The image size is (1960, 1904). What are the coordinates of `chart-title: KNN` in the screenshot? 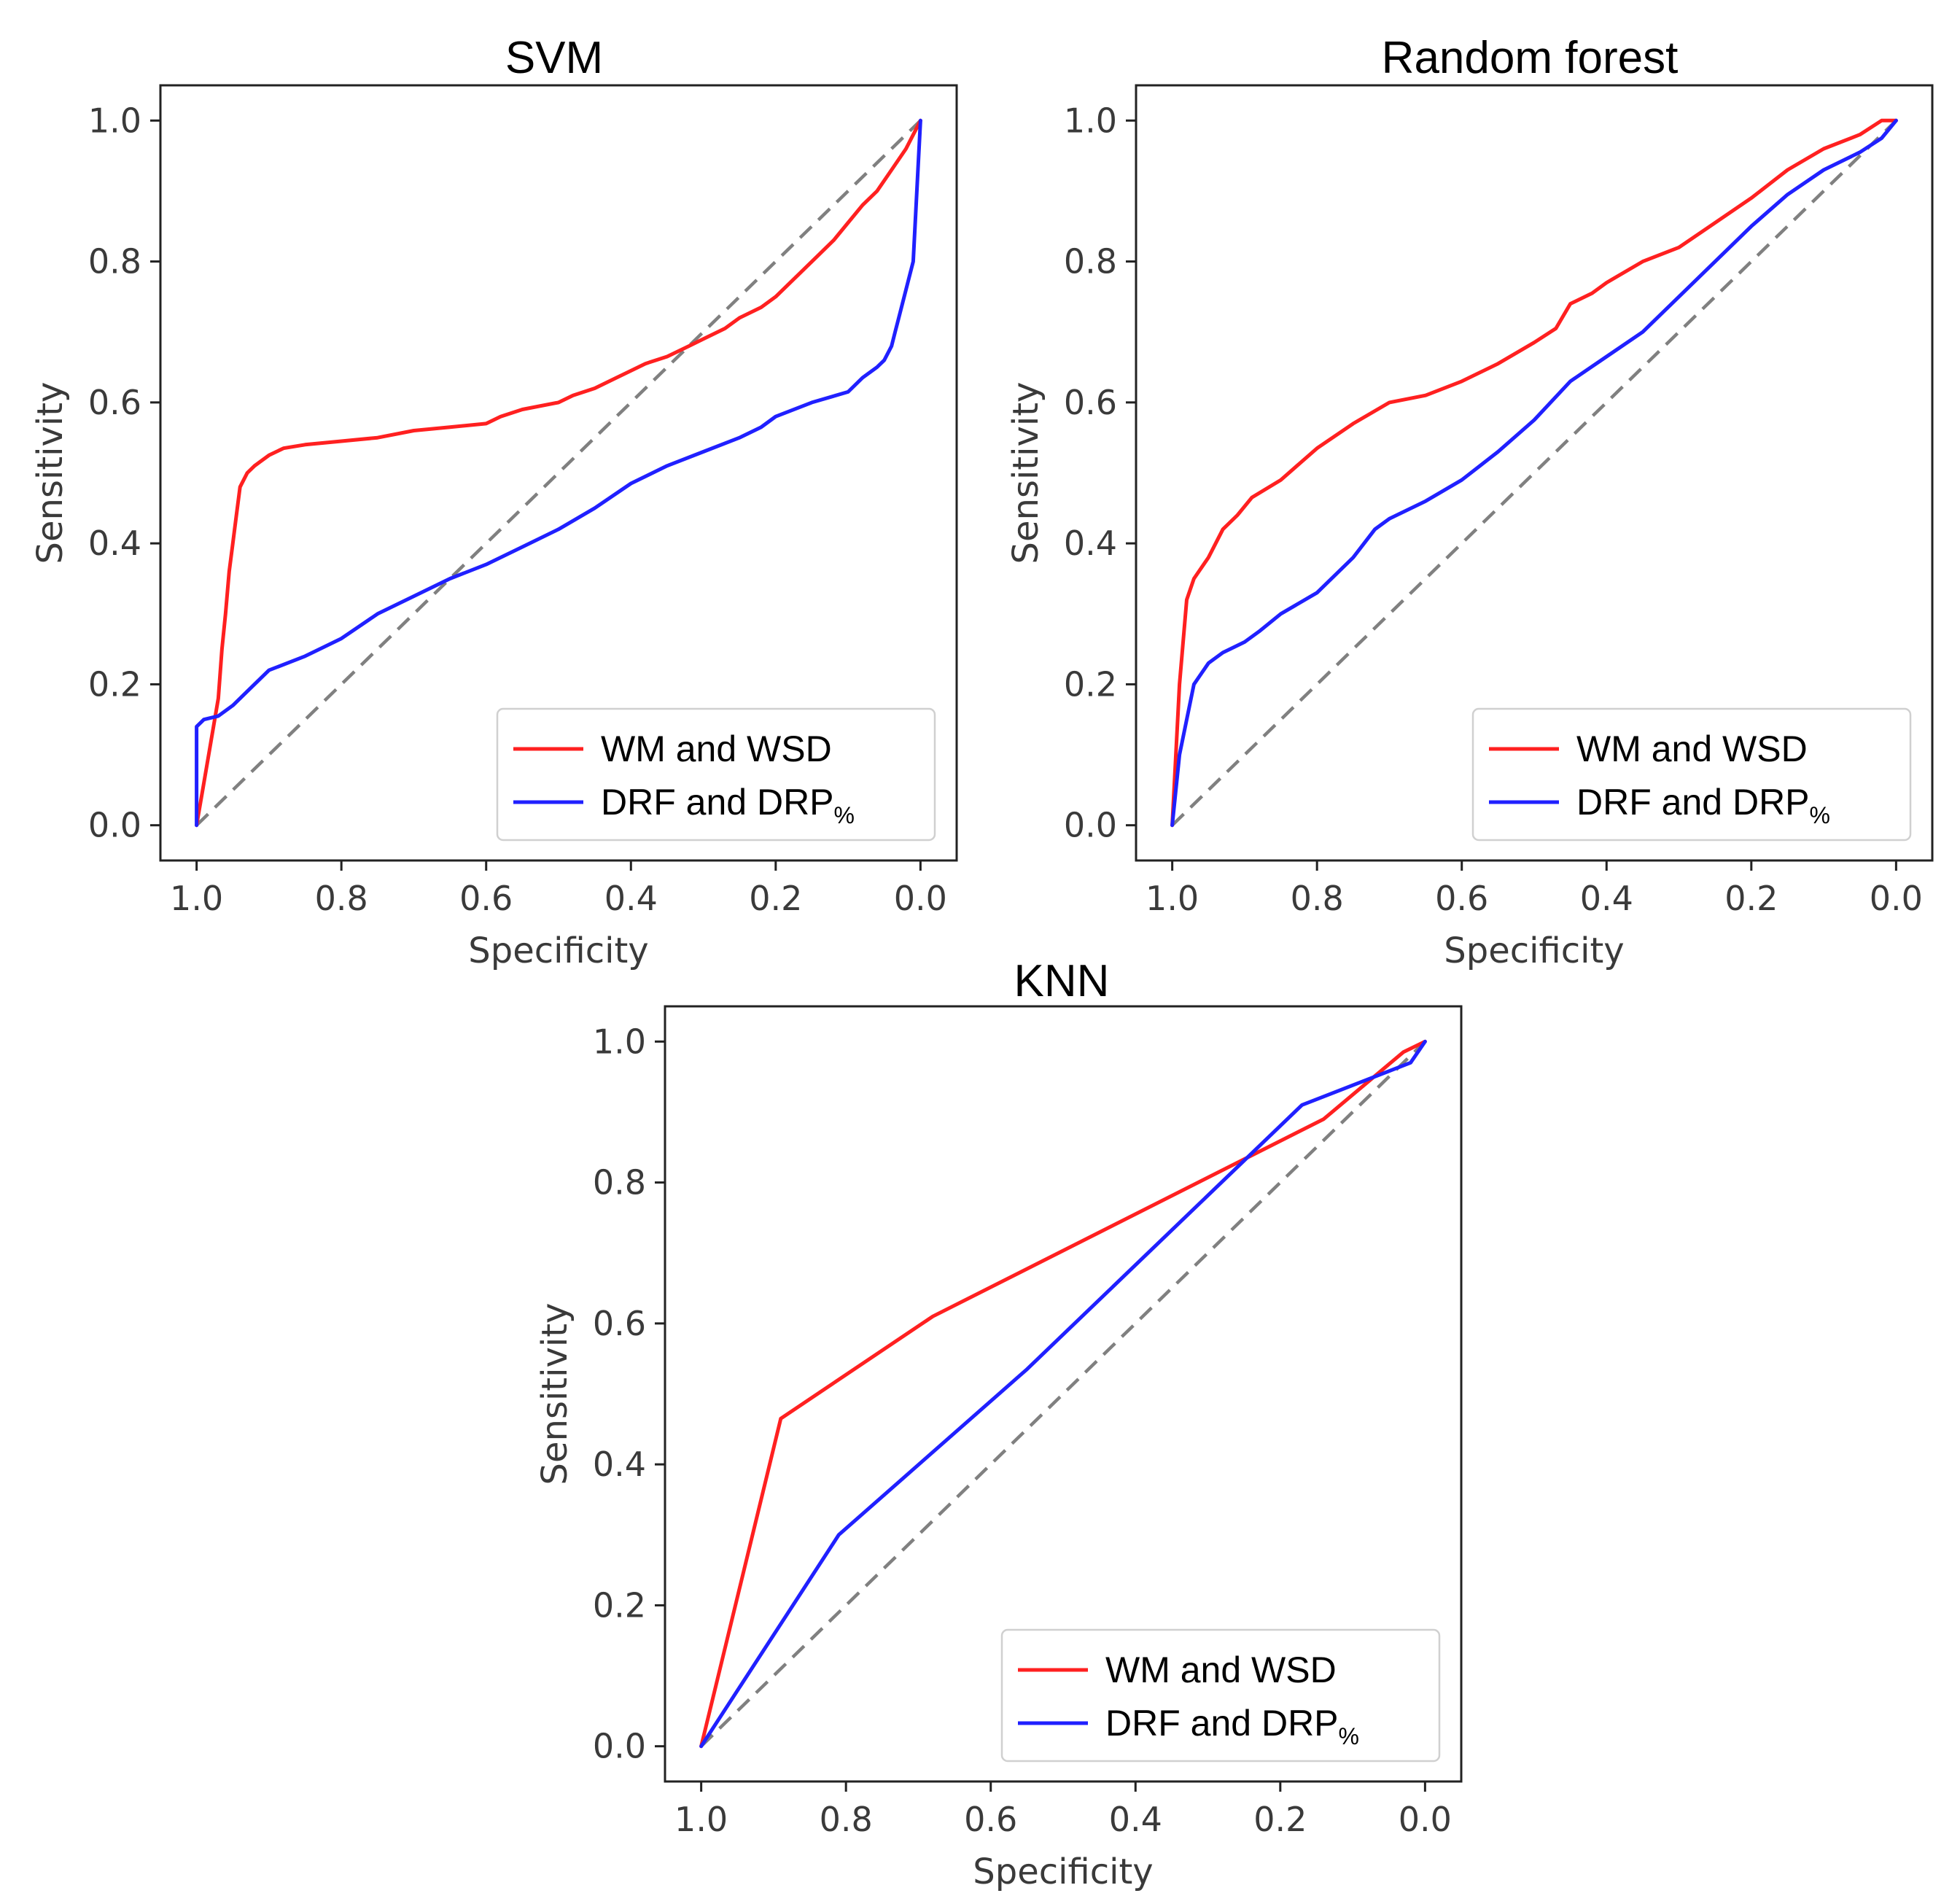 It's located at (1062, 981).